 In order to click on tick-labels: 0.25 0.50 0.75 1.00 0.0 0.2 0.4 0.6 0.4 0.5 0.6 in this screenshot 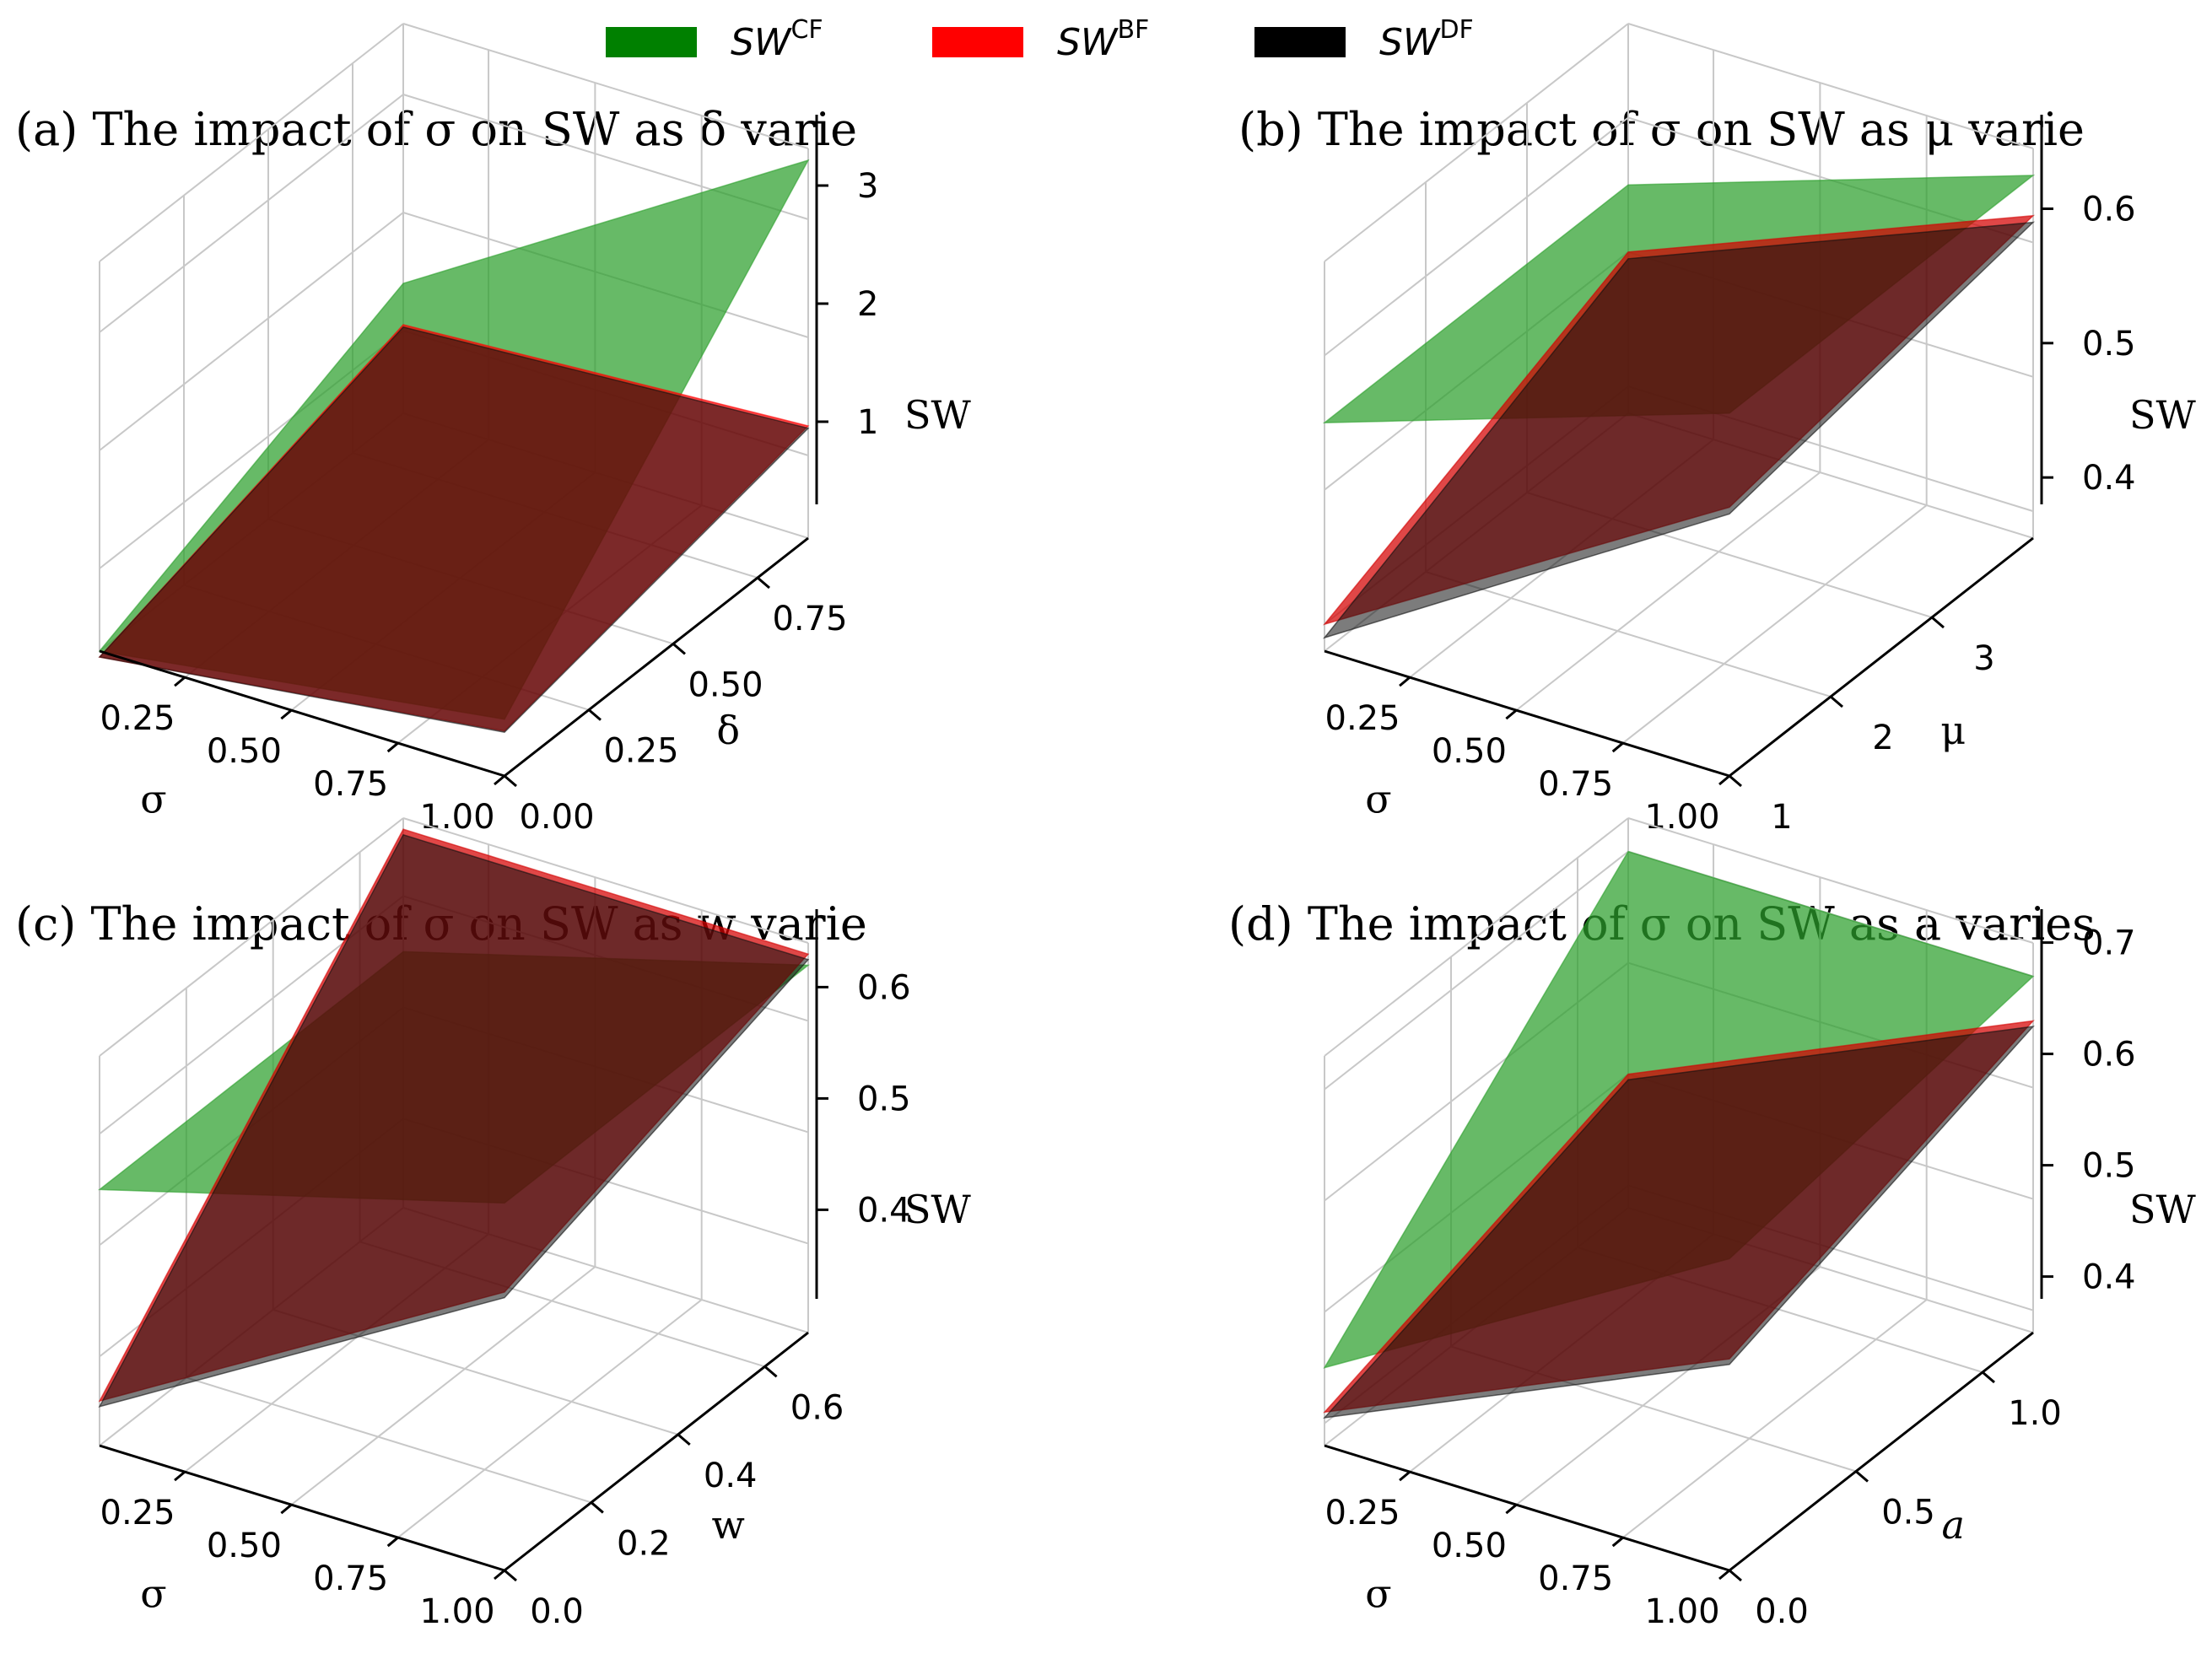, I will do `click(505, 1299)`.